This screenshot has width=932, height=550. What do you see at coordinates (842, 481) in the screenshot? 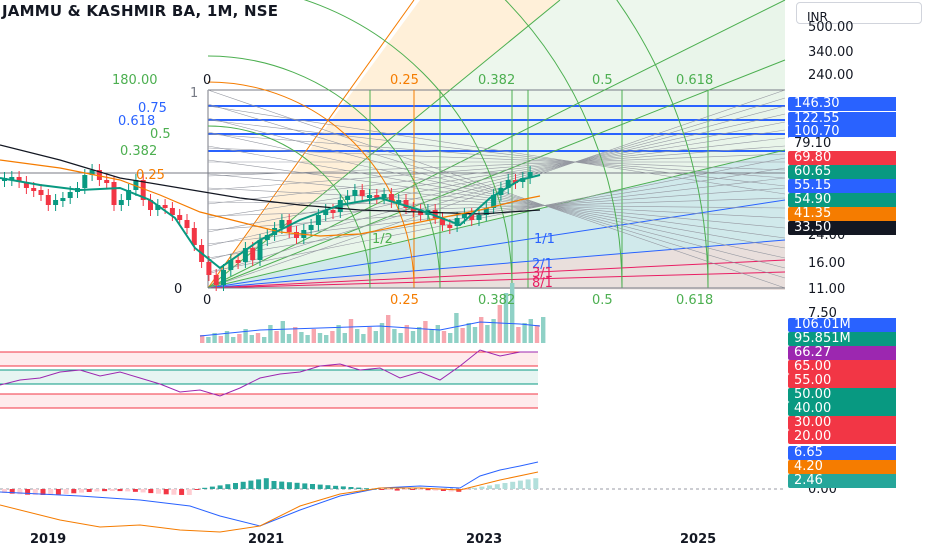
I see `macd-badge: 2.46` at bounding box center [842, 481].